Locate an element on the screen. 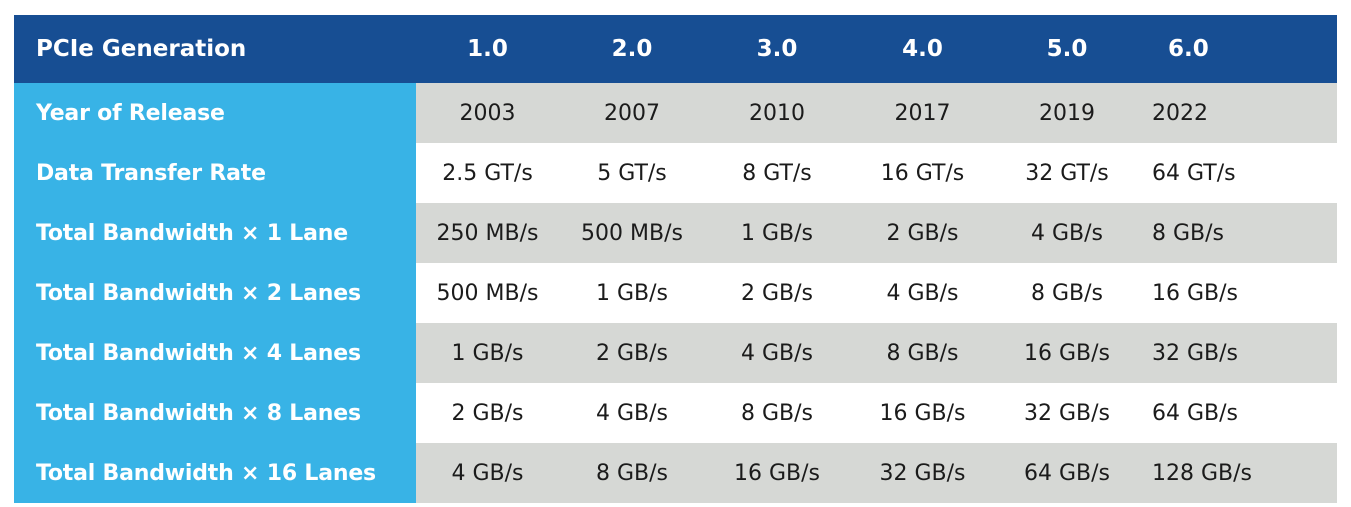 The width and height of the screenshot is (1351, 507). table-cell: 2022 is located at coordinates (1237, 113).